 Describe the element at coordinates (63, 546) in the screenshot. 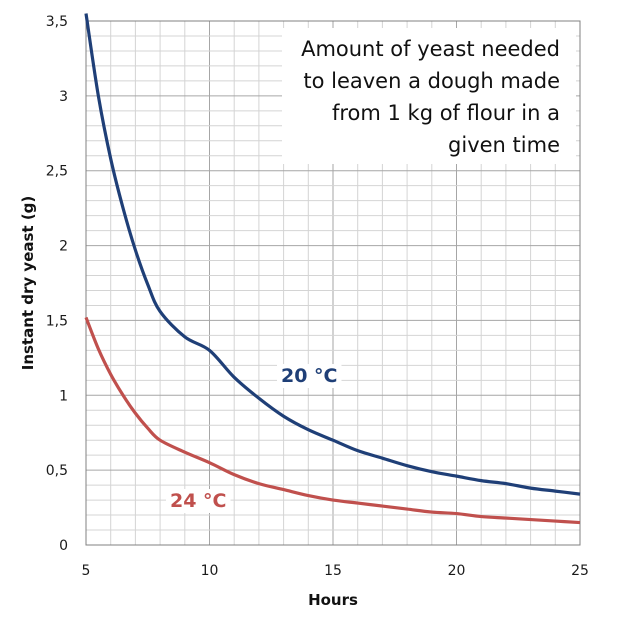

I see `y-tick-label: 0` at that location.